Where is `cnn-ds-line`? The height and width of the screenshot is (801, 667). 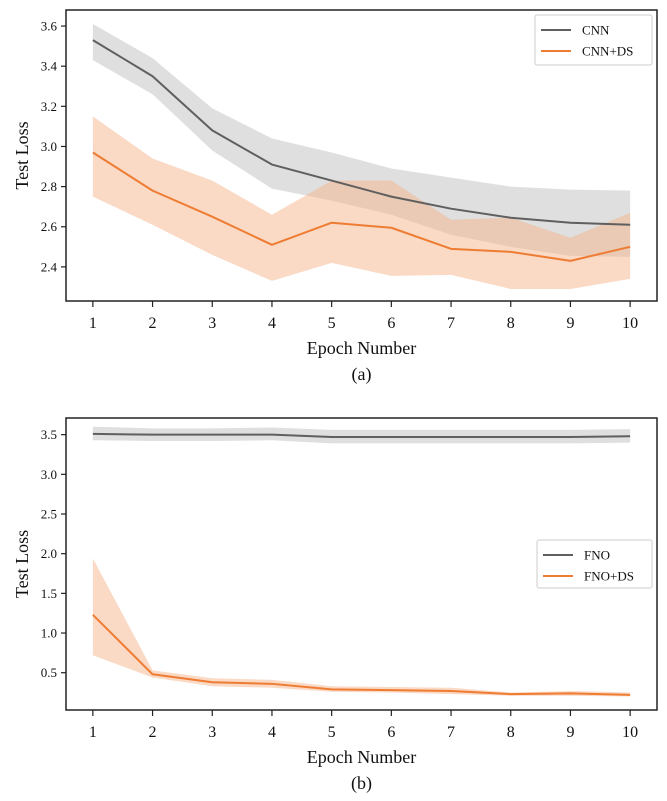 cnn-ds-line is located at coordinates (361, 206).